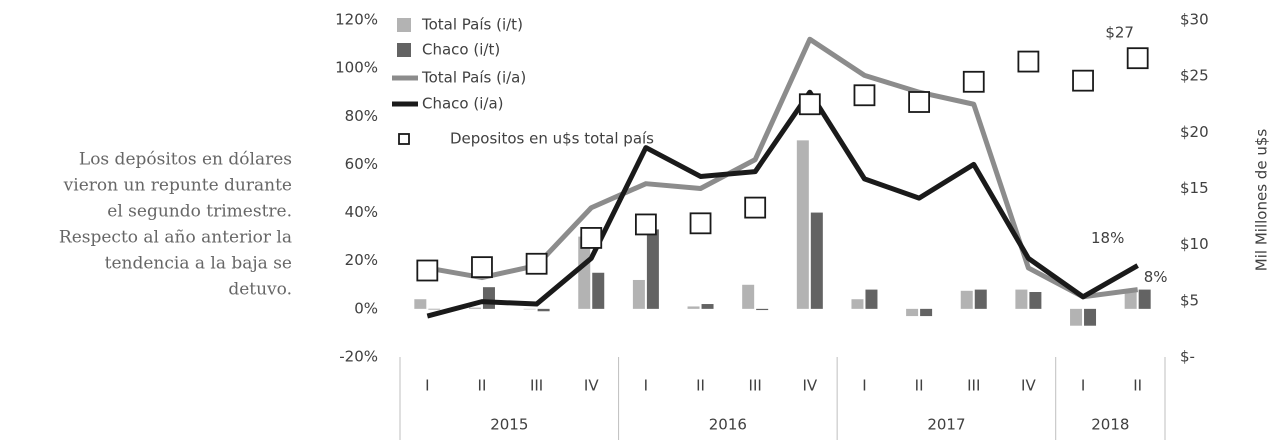 The width and height of the screenshot is (1274, 440). I want to click on side-text: el segundo trimestre., so click(199, 212).